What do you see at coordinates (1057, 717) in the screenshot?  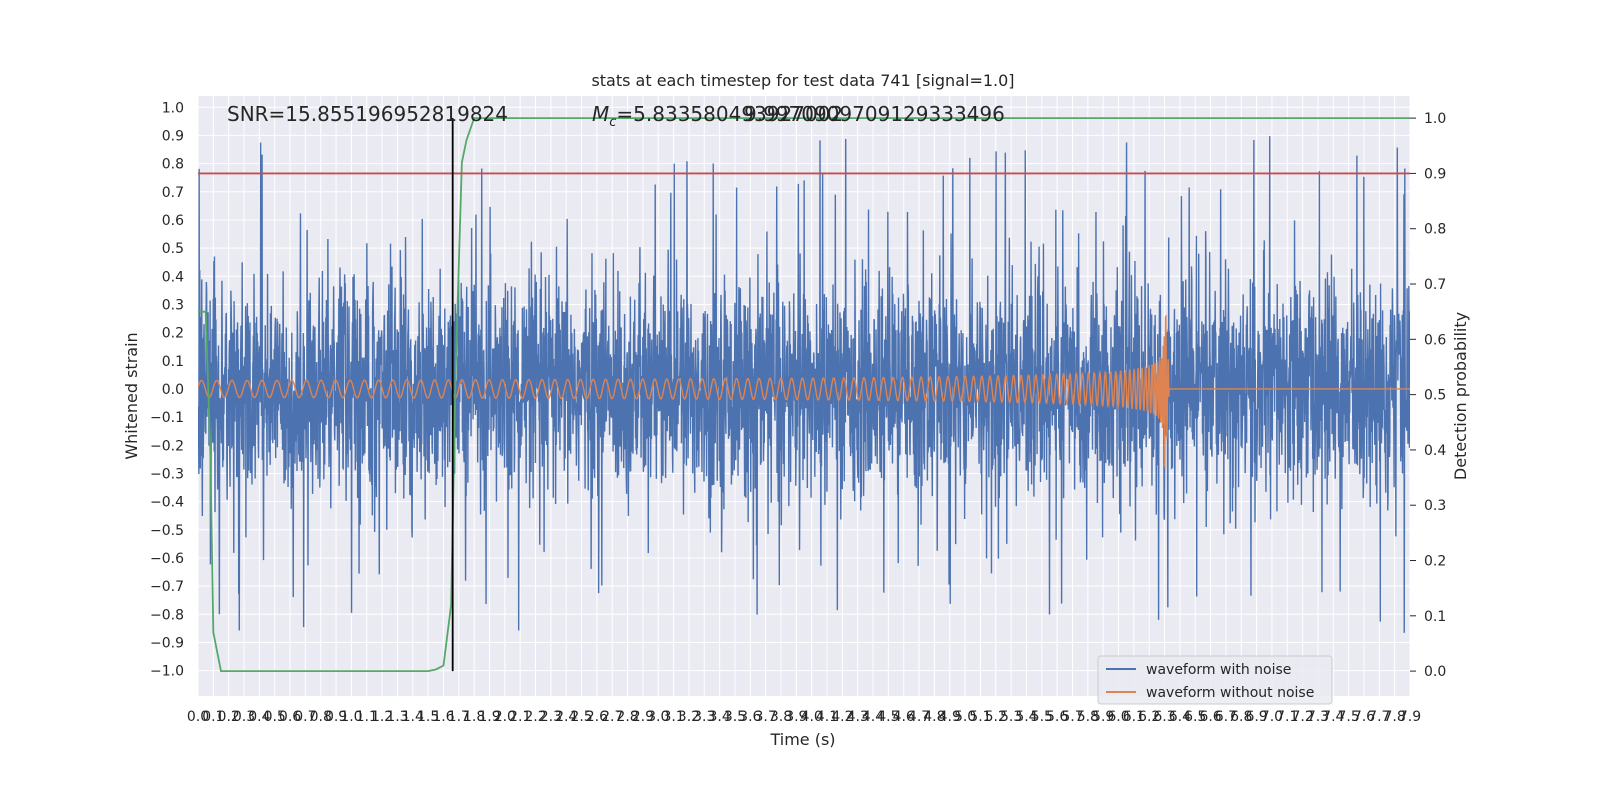 I see `x-tick-label: 5.6` at bounding box center [1057, 717].